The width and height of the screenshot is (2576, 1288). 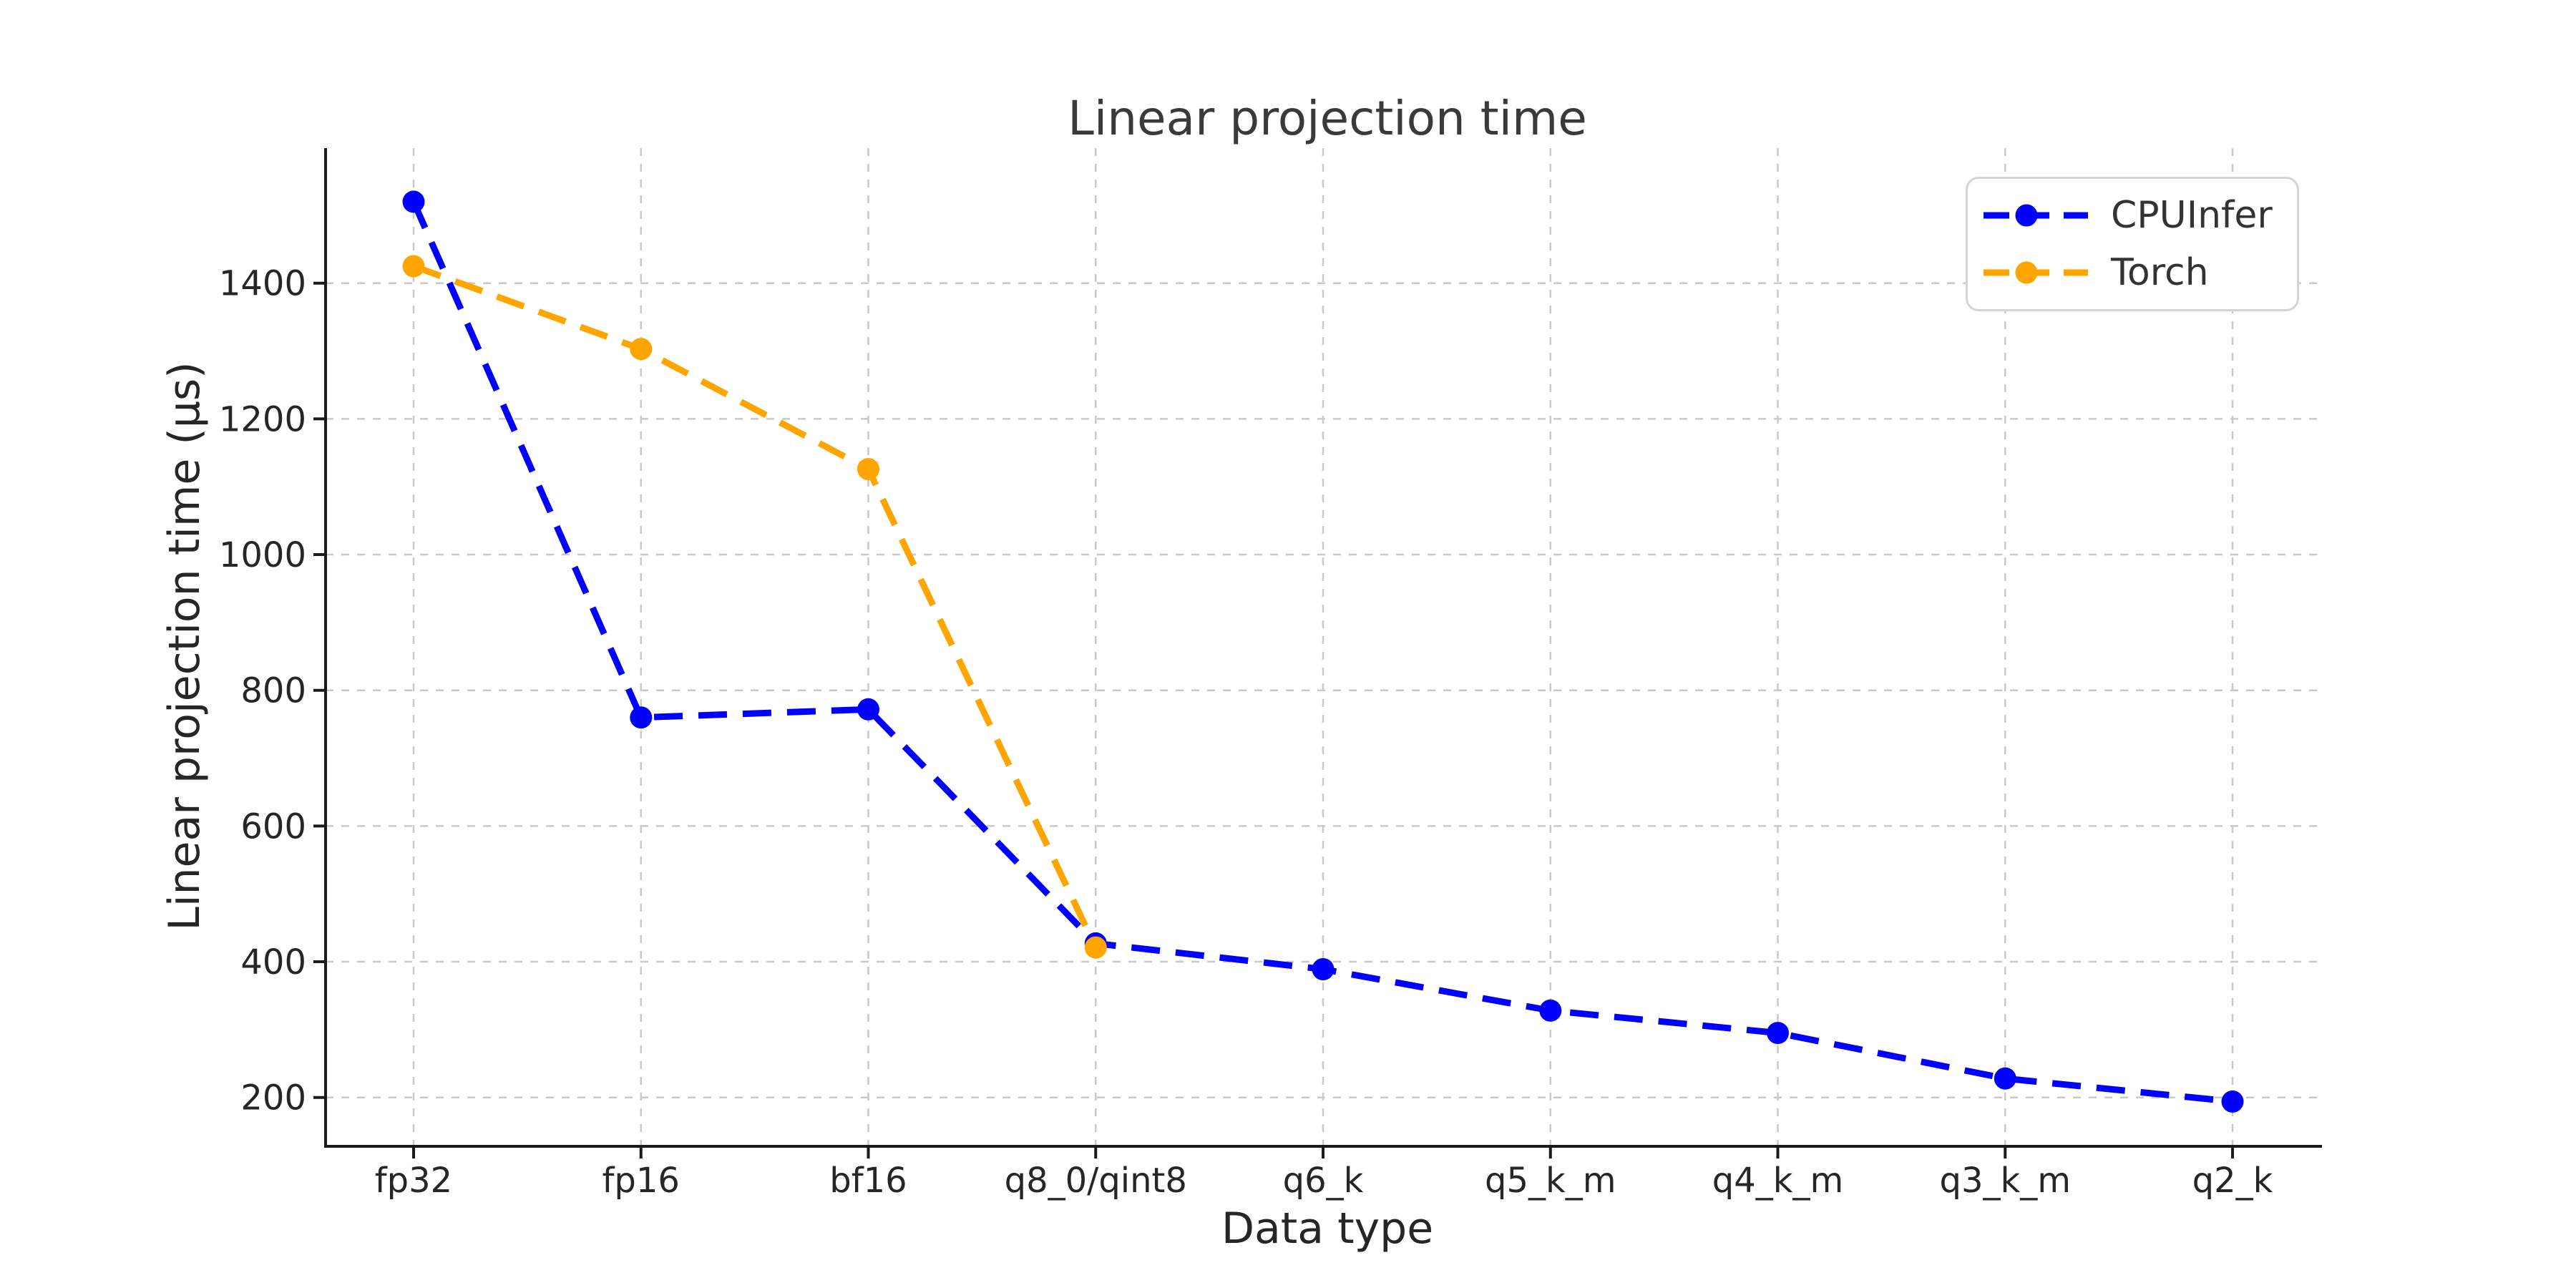 I want to click on y-tick-label: 200, so click(x=273, y=1098).